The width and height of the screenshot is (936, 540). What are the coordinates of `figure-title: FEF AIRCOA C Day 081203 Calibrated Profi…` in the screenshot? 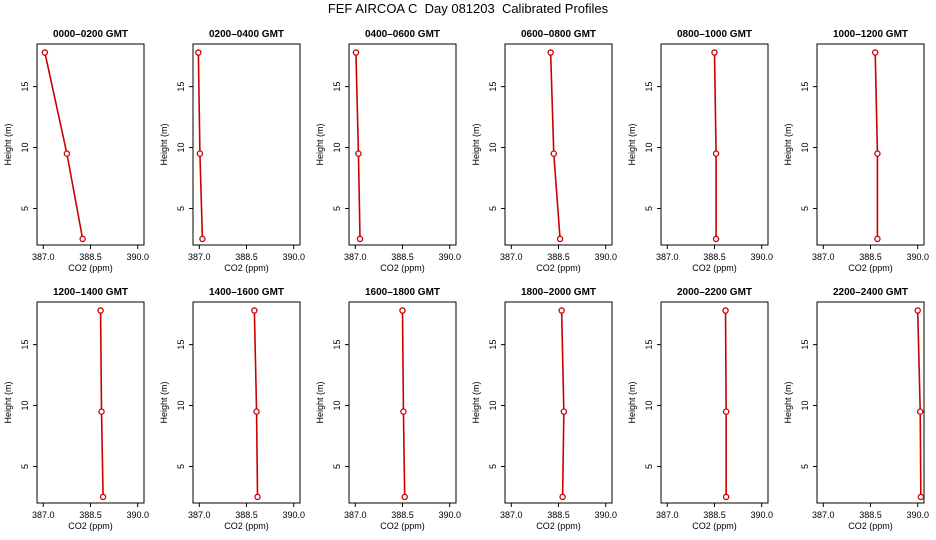 It's located at (468, 8).